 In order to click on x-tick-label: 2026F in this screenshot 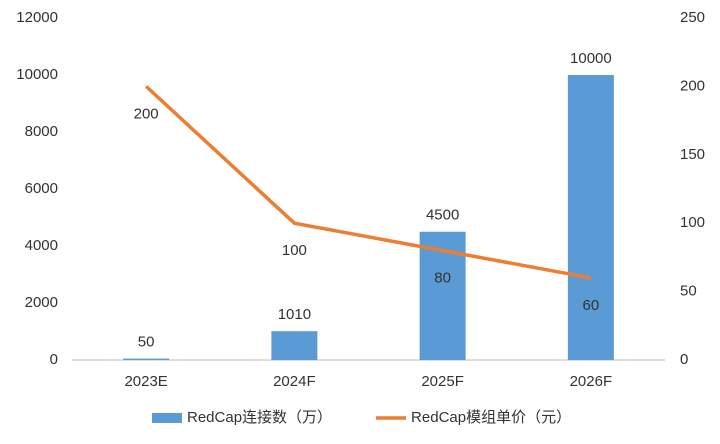, I will do `click(591, 381)`.